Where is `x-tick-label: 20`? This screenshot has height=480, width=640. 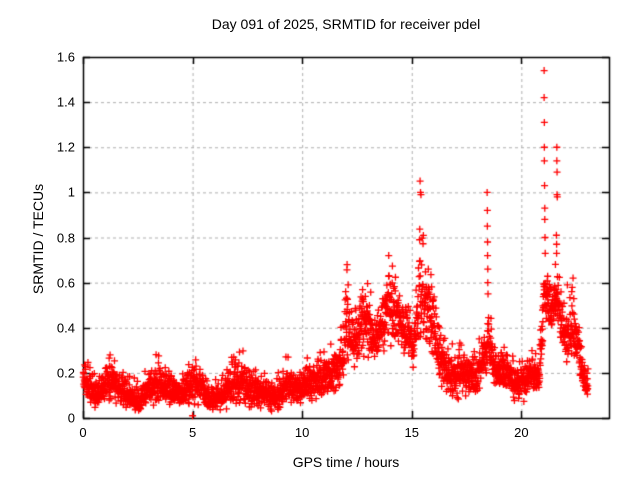 x-tick-label: 20 is located at coordinates (521, 432).